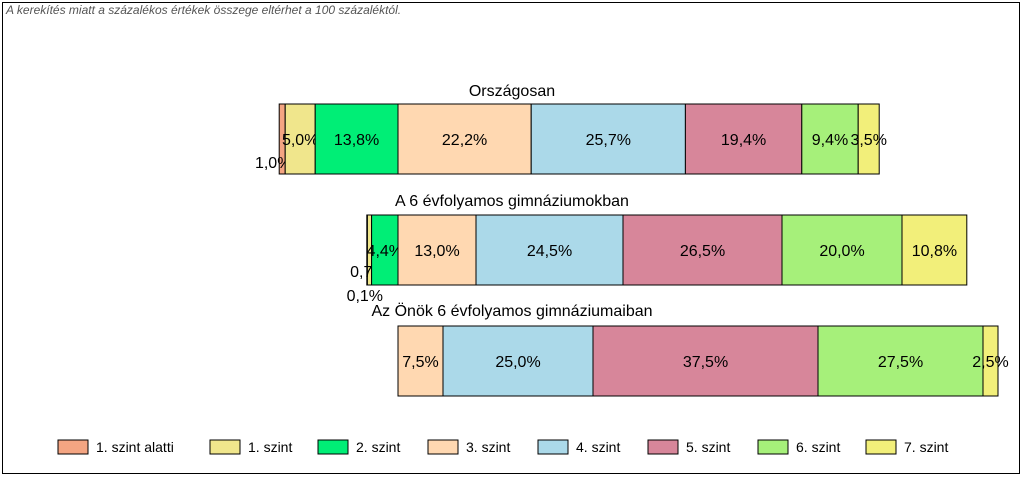 The image size is (1024, 478). Describe the element at coordinates (273, 163) in the screenshot. I see `data-label: 1,0%` at that location.